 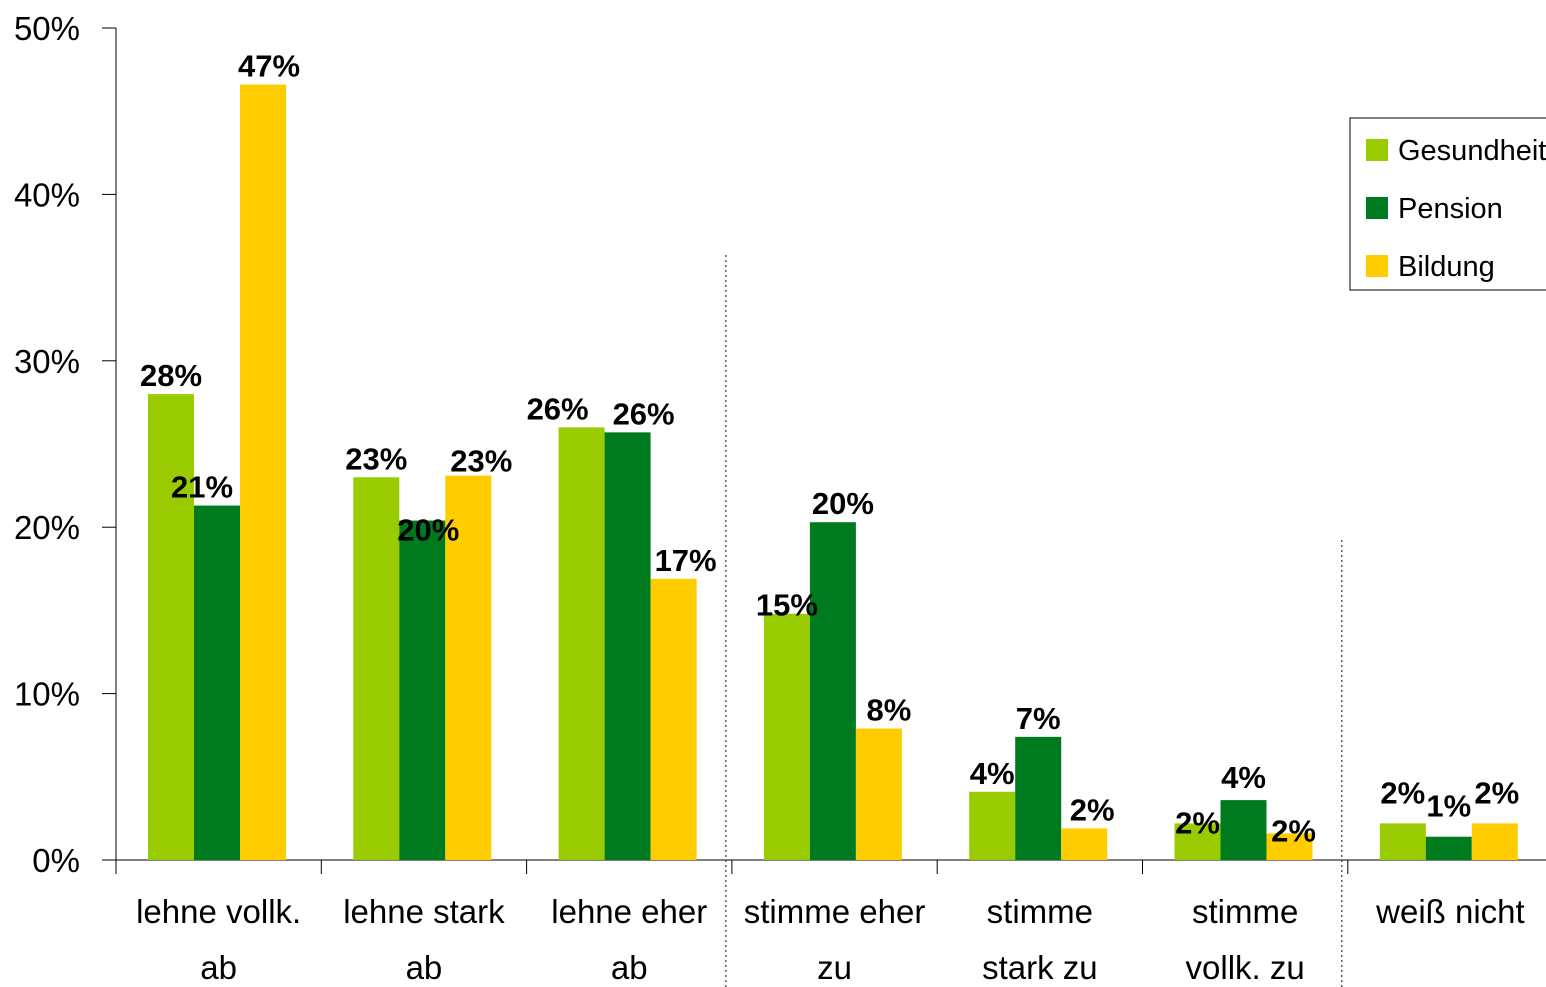 What do you see at coordinates (1450, 209) in the screenshot?
I see `legend-label: Pension` at bounding box center [1450, 209].